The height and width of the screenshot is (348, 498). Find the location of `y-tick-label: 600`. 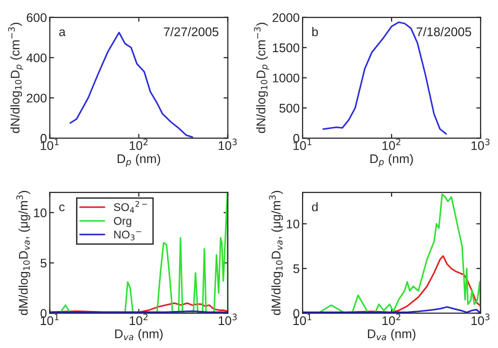

y-tick-label: 600 is located at coordinates (36, 17).